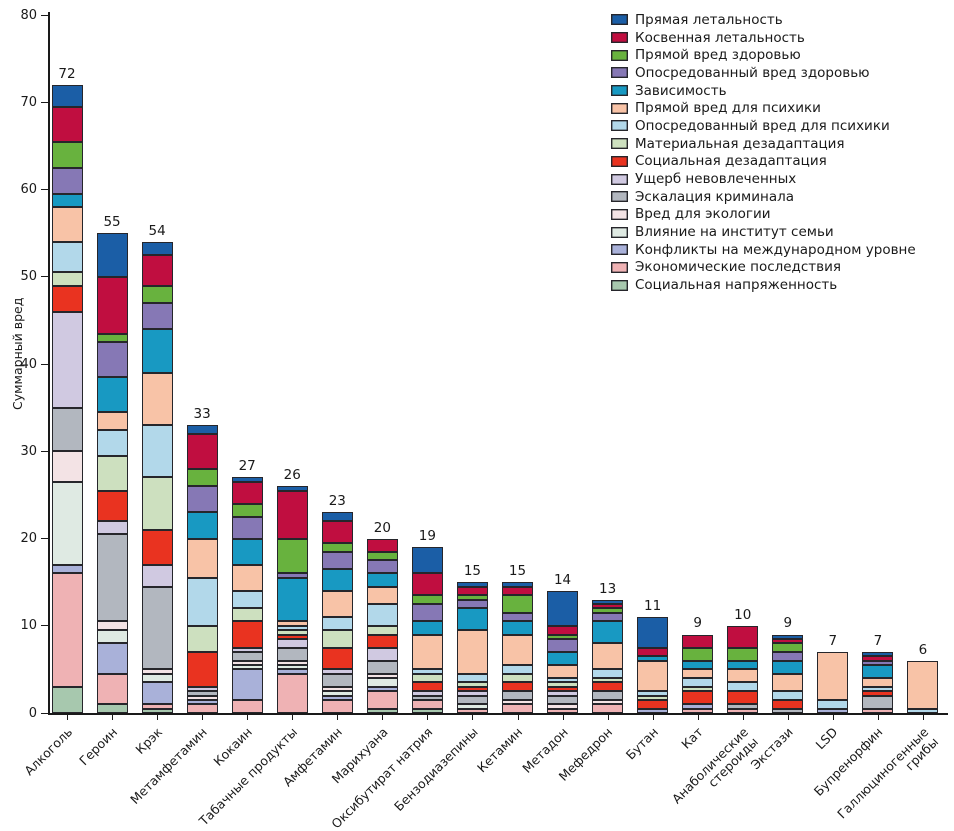  I want to click on legend-item: Прямой вред здоровью, so click(763, 55).